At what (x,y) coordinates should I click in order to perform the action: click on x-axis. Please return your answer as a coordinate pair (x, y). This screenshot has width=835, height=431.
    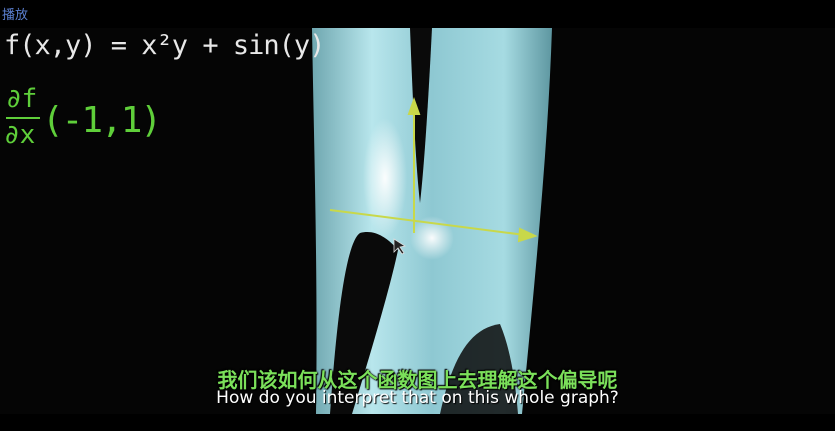
    Looking at the image, I should click on (427, 222).